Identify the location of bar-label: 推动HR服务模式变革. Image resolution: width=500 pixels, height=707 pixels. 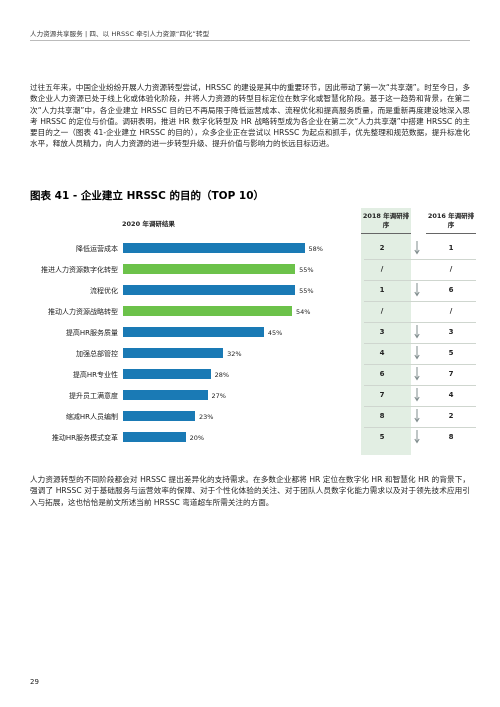
(84, 438).